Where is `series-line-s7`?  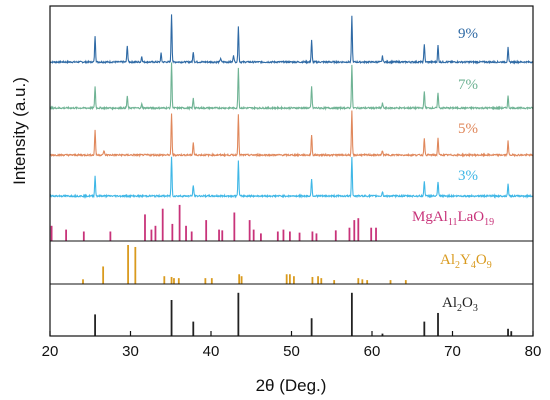 series-line-s7 is located at coordinates (291, 86).